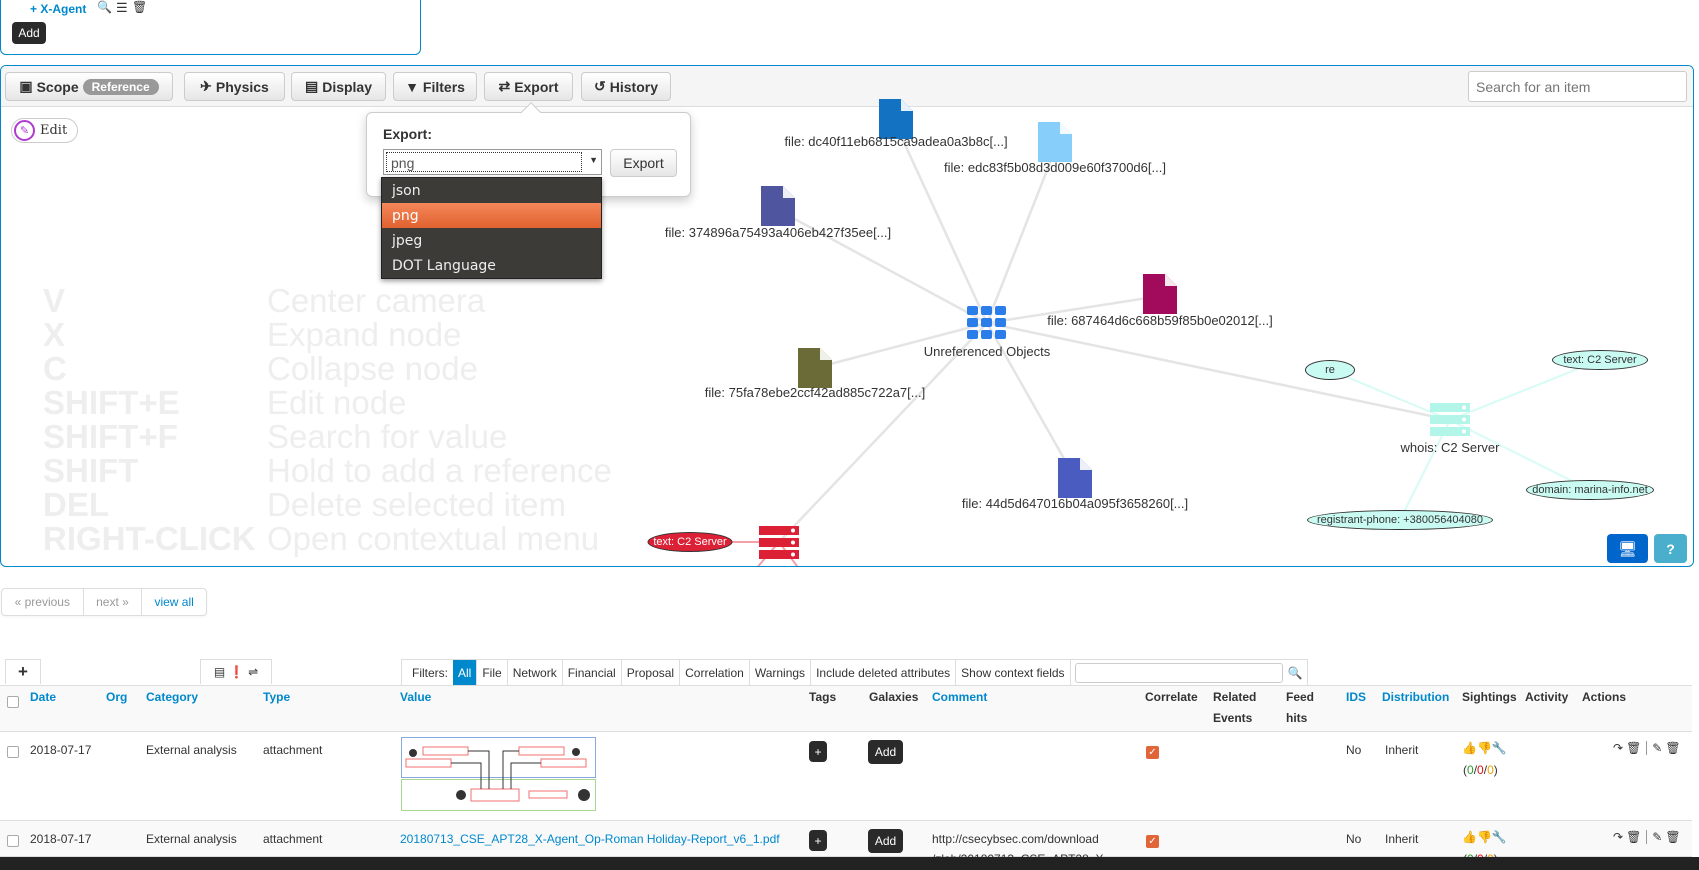 The height and width of the screenshot is (870, 1699). What do you see at coordinates (1577, 86) in the screenshot?
I see `graph-search-input` at bounding box center [1577, 86].